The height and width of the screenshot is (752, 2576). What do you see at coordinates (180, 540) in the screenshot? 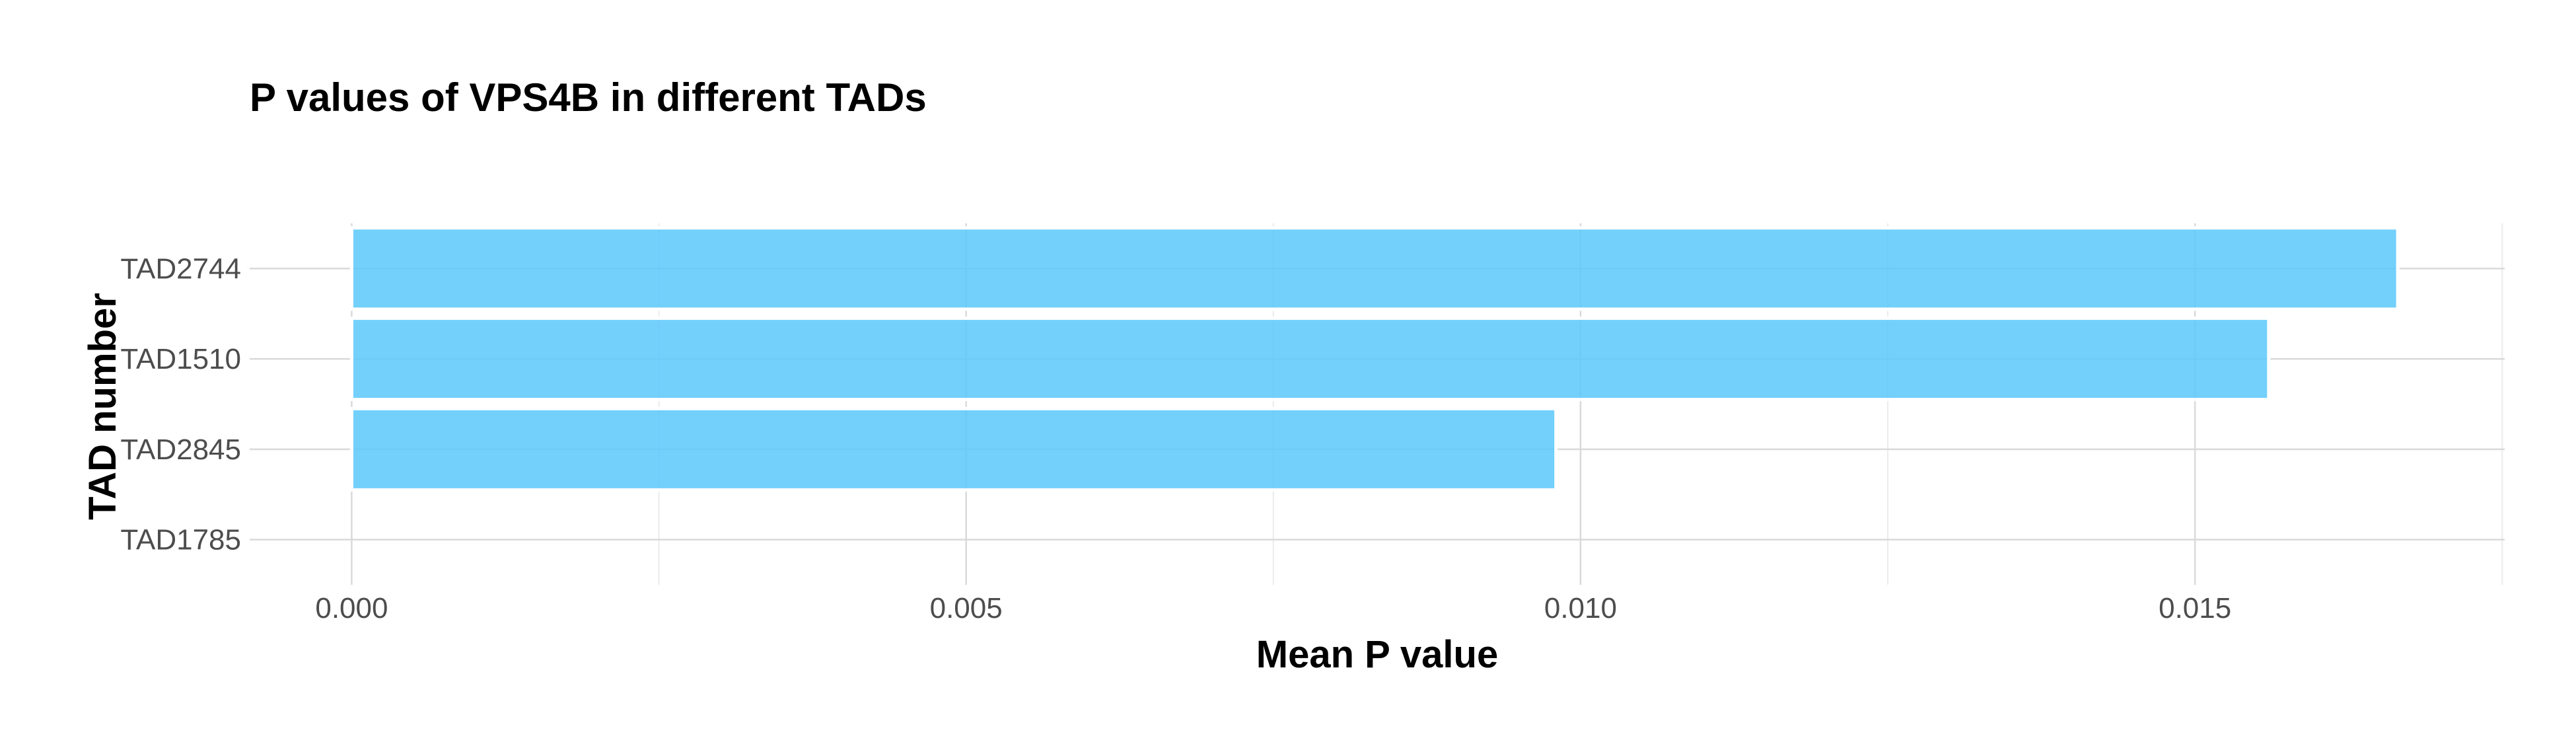
I see `y-tick-label: TAD1785` at bounding box center [180, 540].